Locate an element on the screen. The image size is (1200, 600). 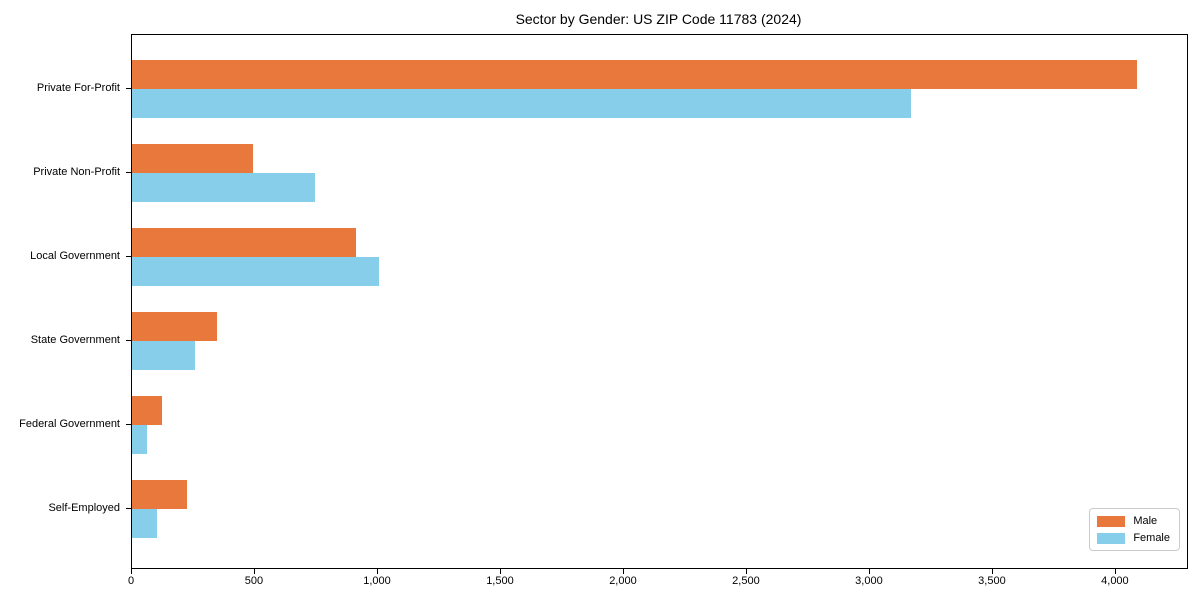
x-axis-label-3: 1,500 is located at coordinates (500, 581).